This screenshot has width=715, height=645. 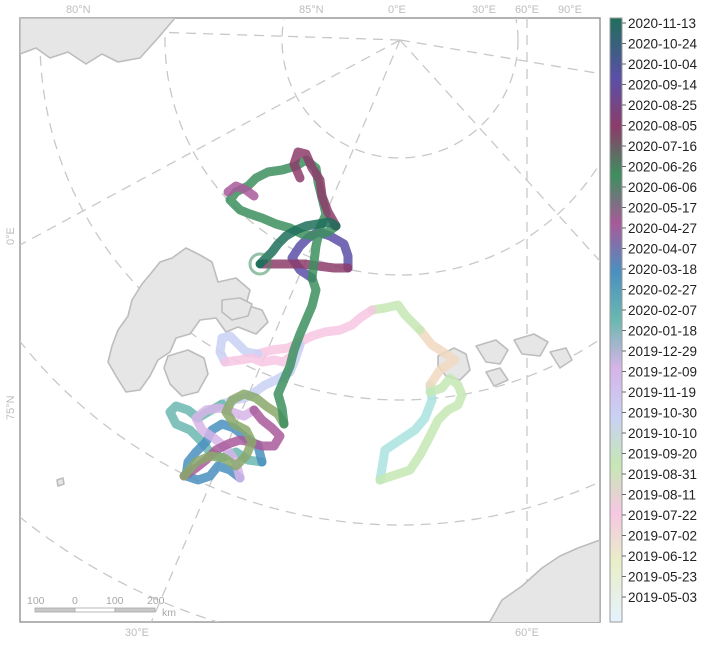 I want to click on greenland-landmass, so click(x=98, y=41).